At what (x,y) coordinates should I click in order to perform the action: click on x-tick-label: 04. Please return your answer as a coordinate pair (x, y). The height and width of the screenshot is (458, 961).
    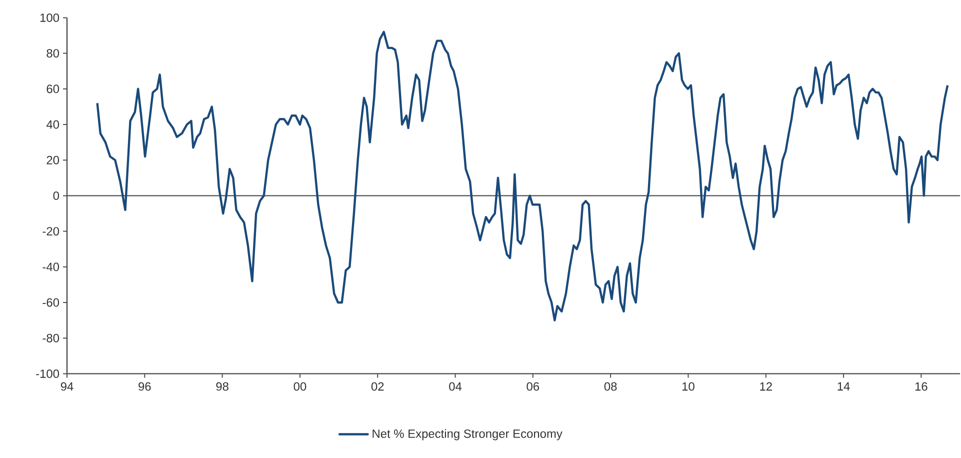
    Looking at the image, I should click on (455, 386).